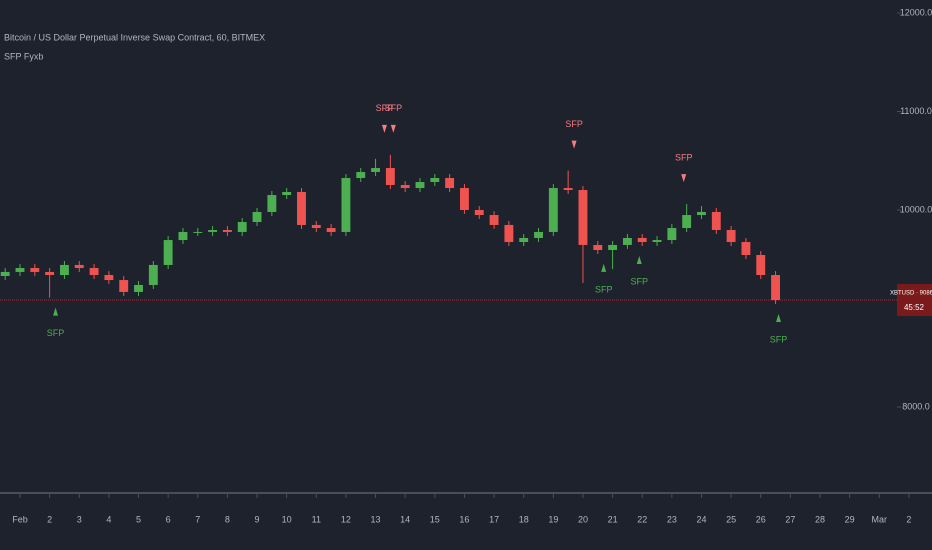  What do you see at coordinates (494, 519) in the screenshot?
I see `x-tick-label: 17` at bounding box center [494, 519].